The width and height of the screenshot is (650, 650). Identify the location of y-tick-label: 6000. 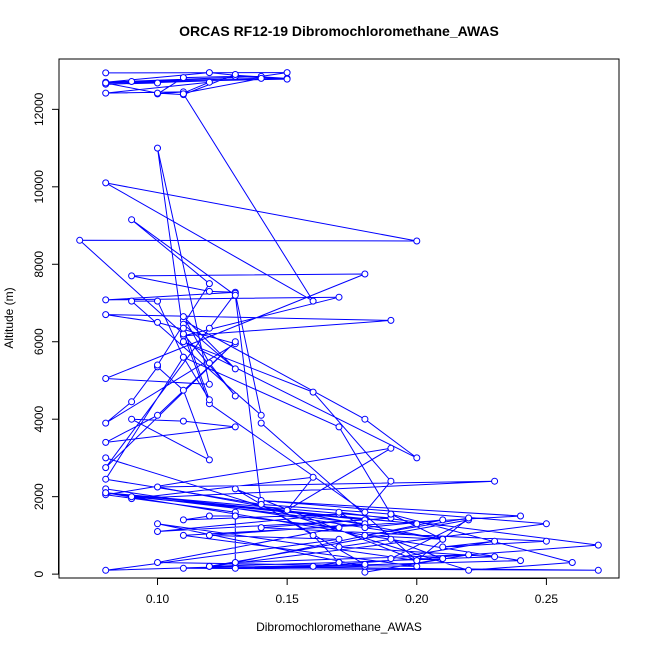
(39, 341).